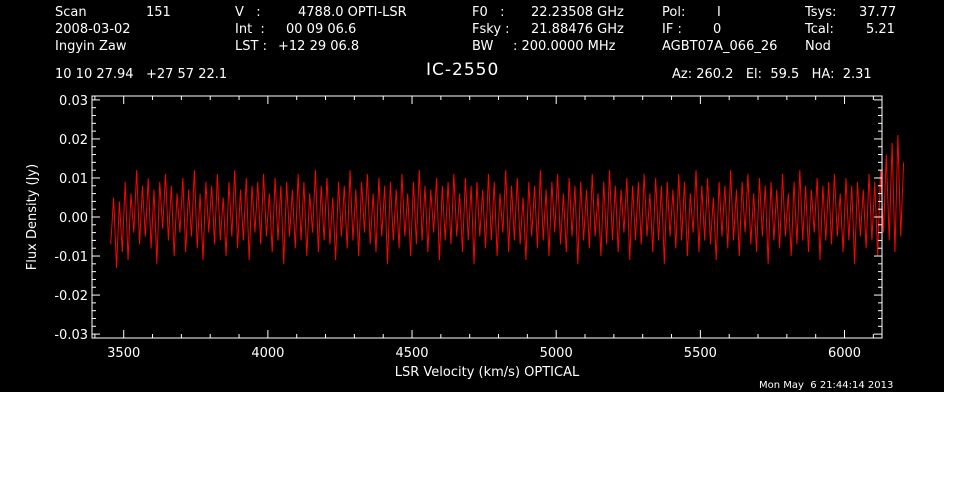 This screenshot has width=962, height=490. What do you see at coordinates (251, 46) in the screenshot?
I see `header-lst-label: LST :` at bounding box center [251, 46].